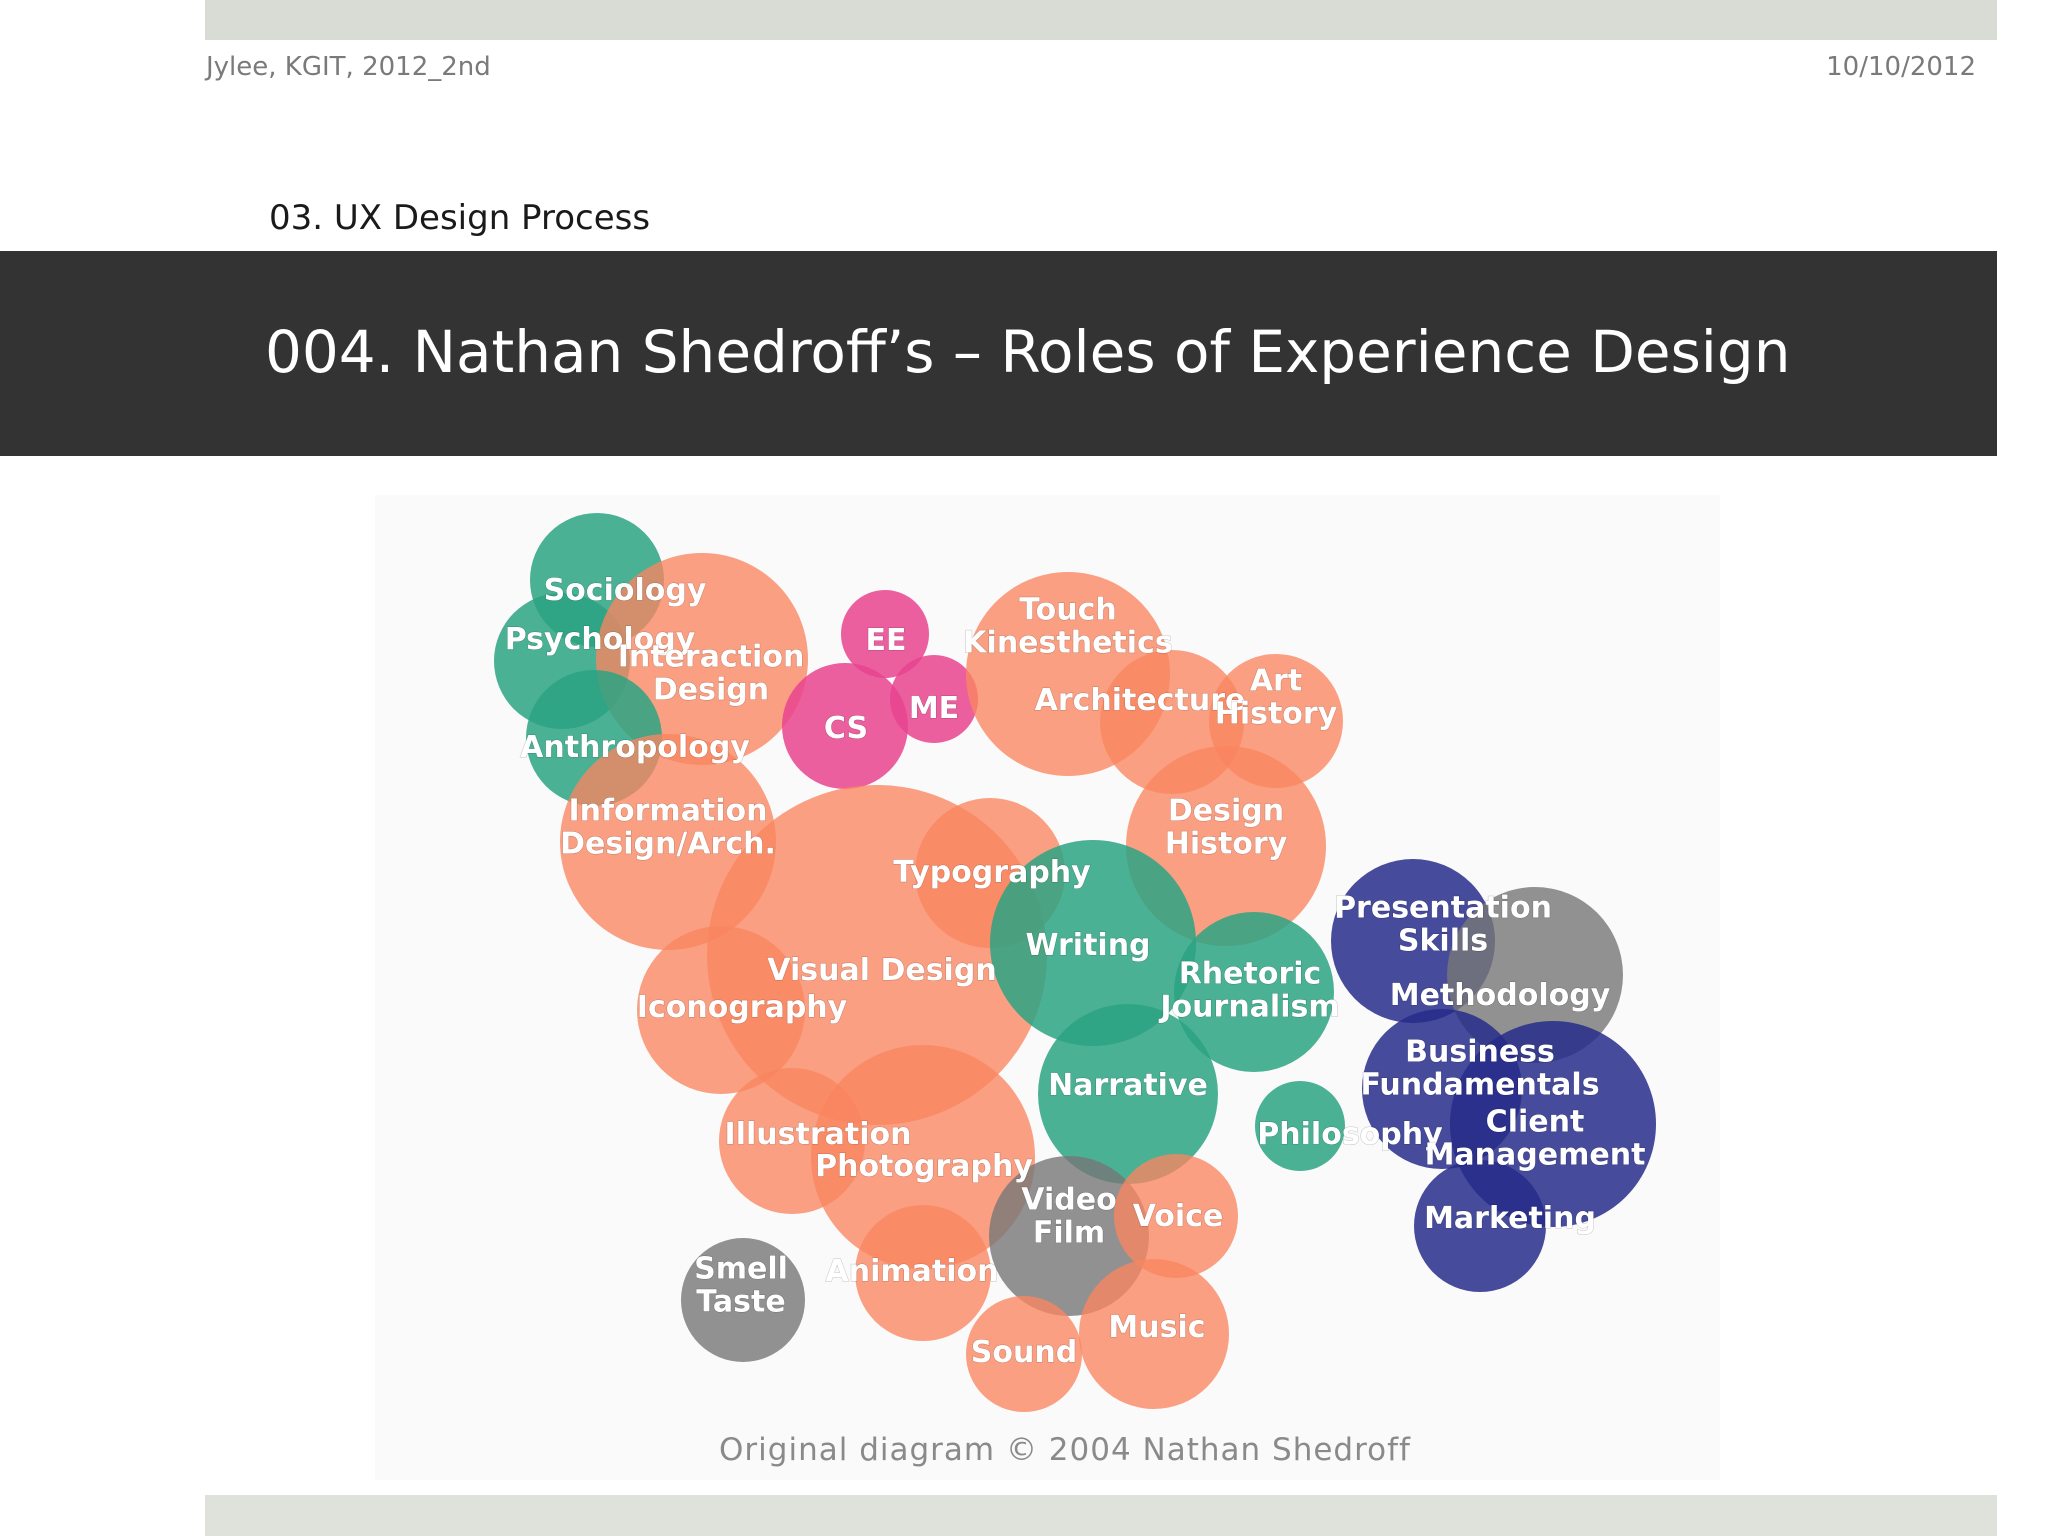 This screenshot has height=1536, width=2048. I want to click on bubble-me, so click(934, 699).